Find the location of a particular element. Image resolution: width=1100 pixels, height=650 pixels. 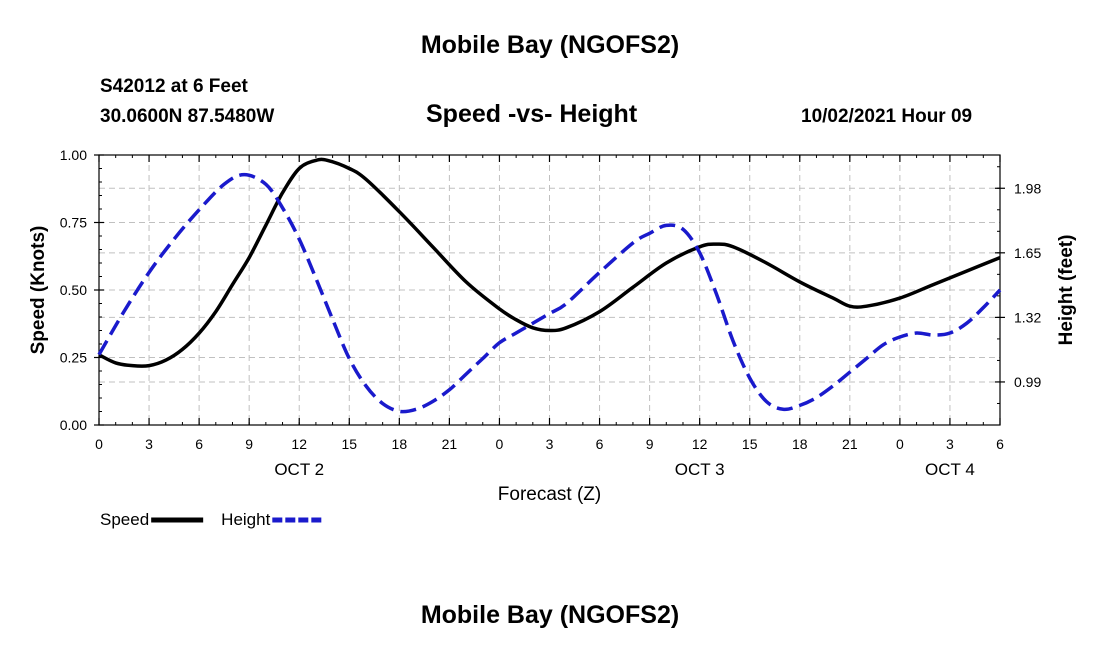

legend-label-height: Height is located at coordinates (245, 519).